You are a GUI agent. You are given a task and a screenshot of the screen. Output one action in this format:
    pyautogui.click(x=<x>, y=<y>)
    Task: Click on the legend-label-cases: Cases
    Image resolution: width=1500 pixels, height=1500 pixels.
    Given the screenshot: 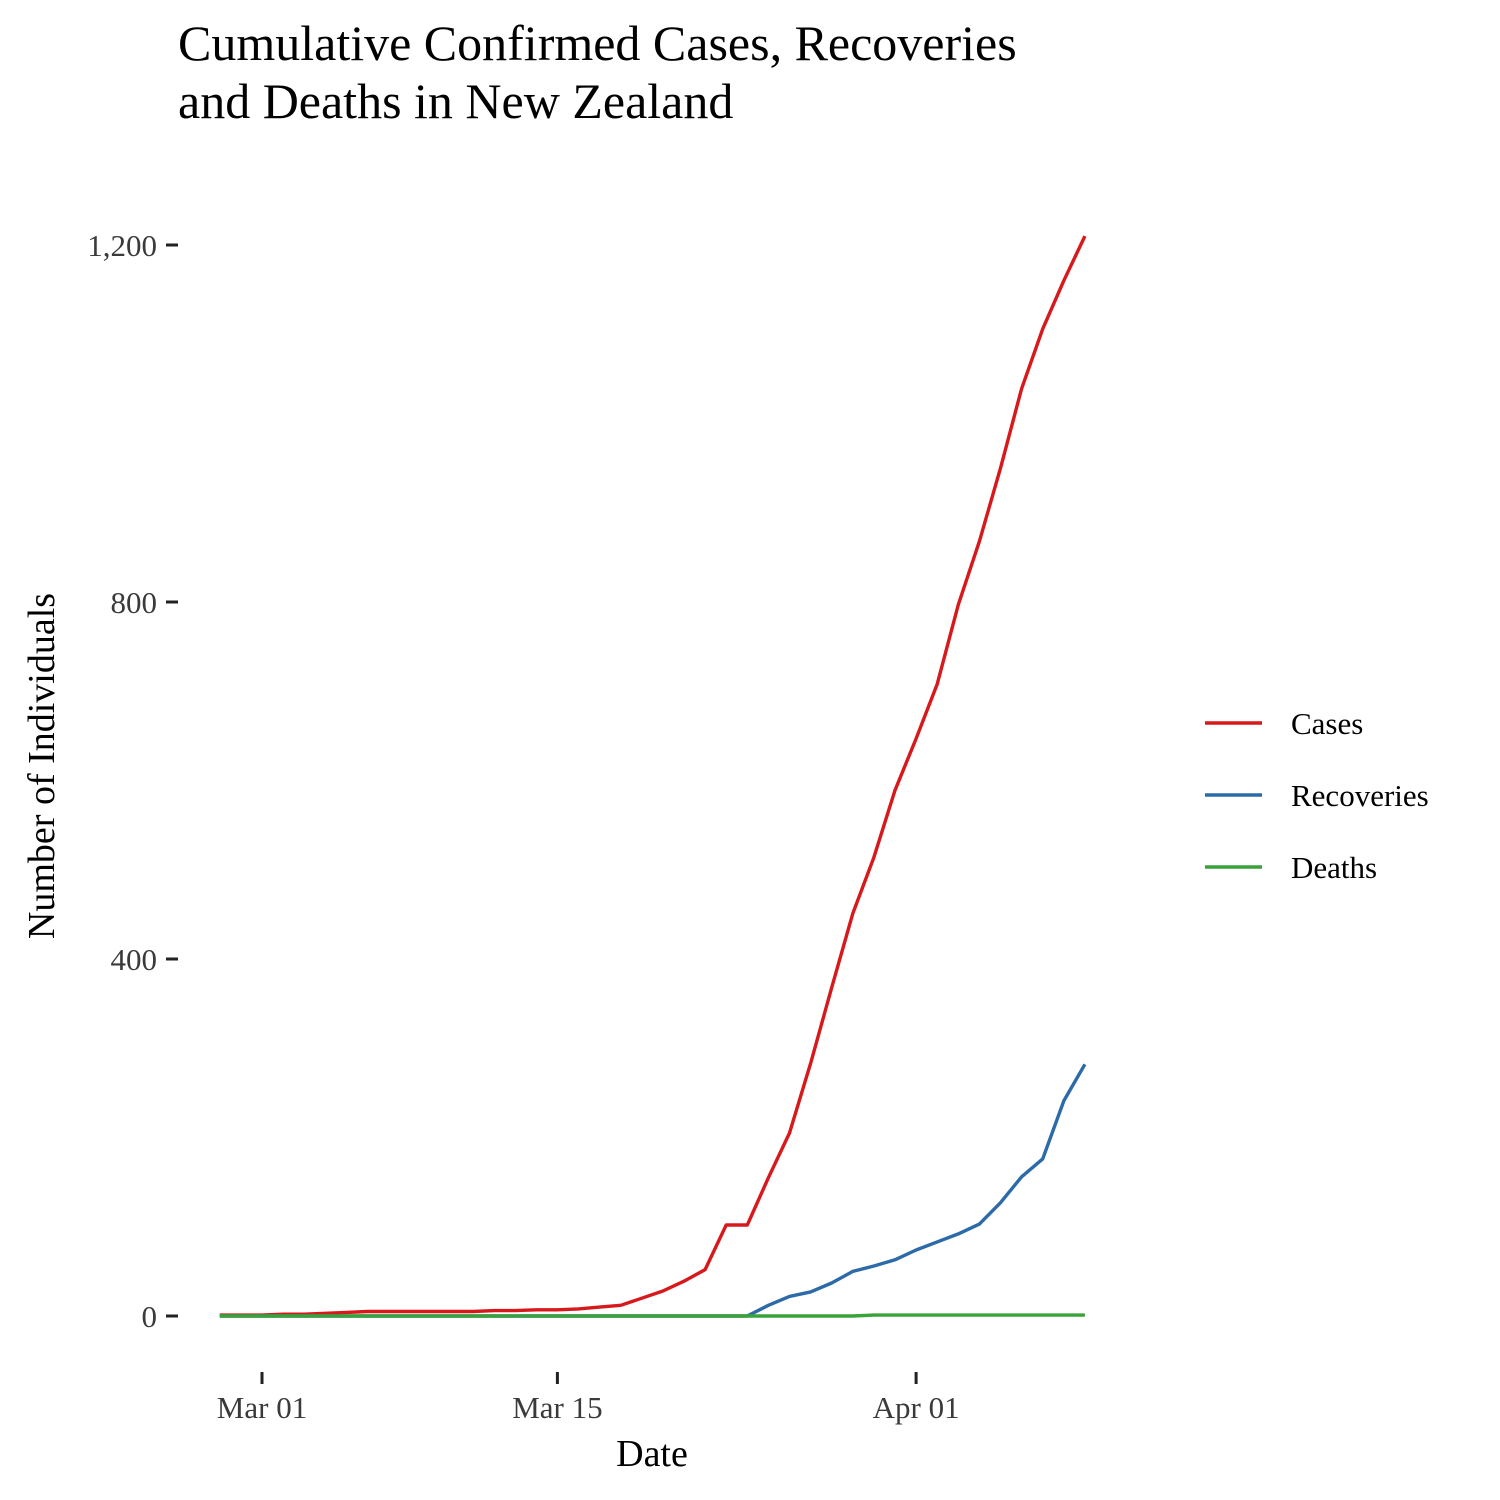 What is the action you would take?
    pyautogui.click(x=1327, y=723)
    